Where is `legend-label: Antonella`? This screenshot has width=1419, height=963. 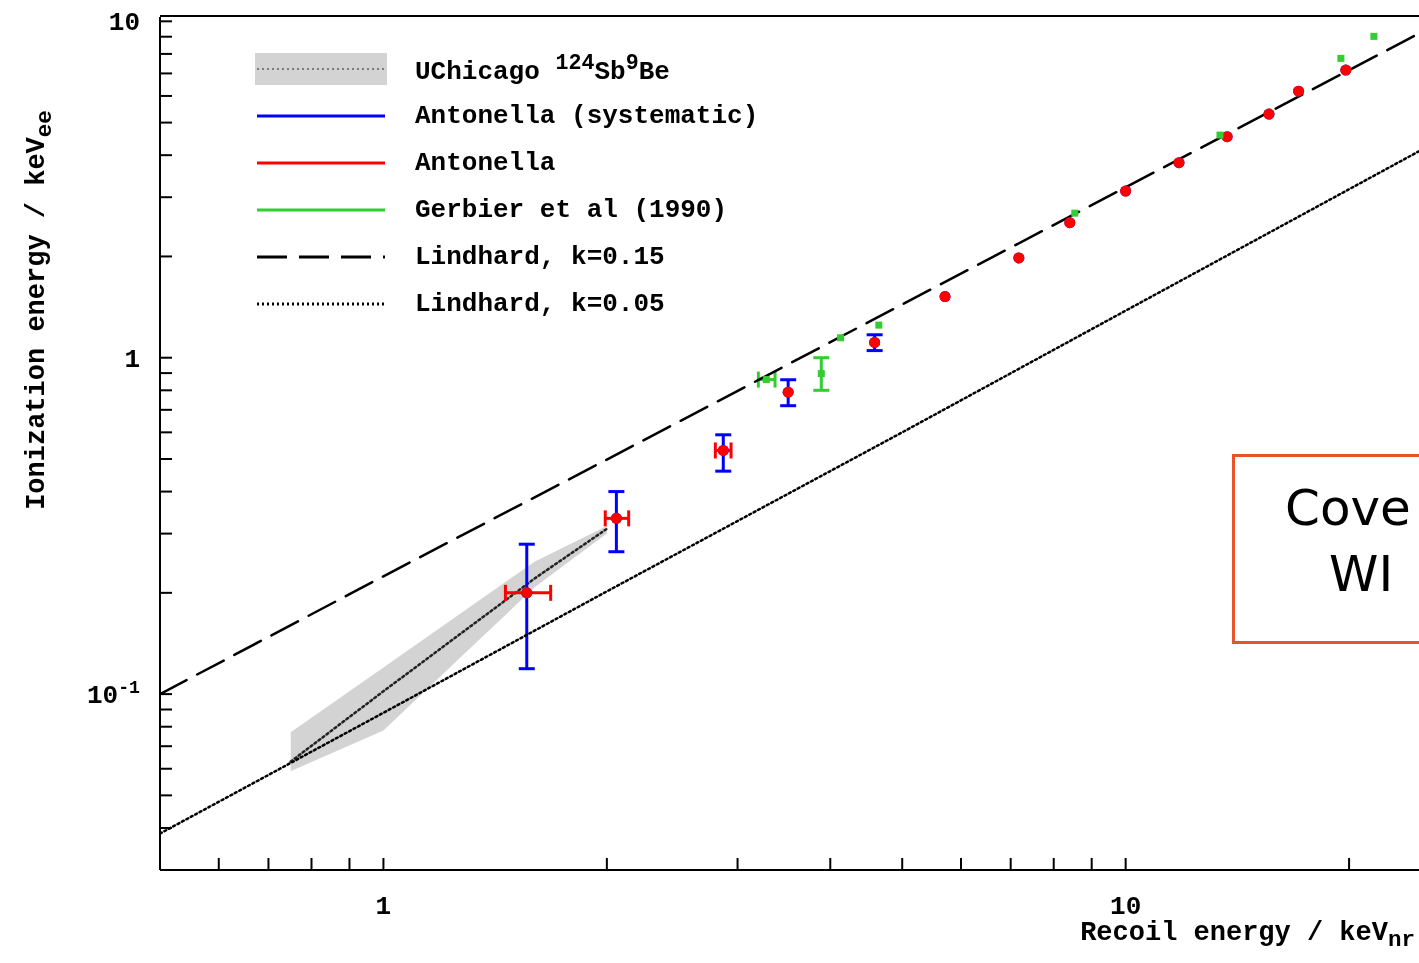 legend-label: Antonella is located at coordinates (485, 162).